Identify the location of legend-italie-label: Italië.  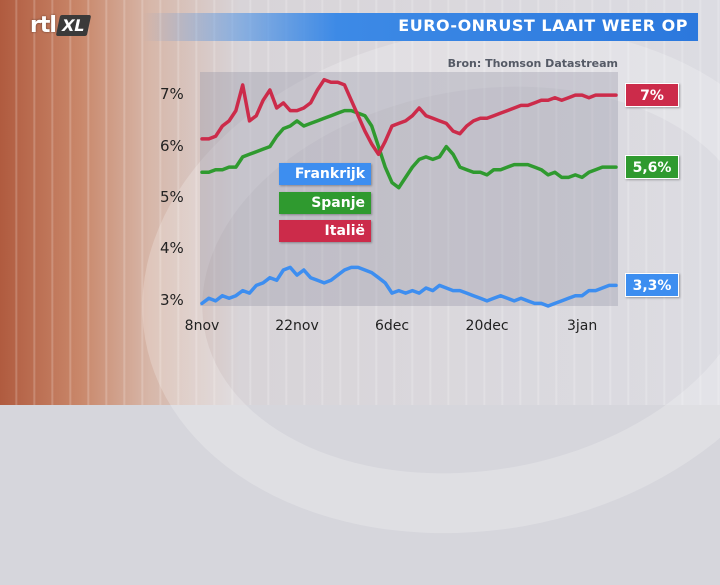
(344, 231).